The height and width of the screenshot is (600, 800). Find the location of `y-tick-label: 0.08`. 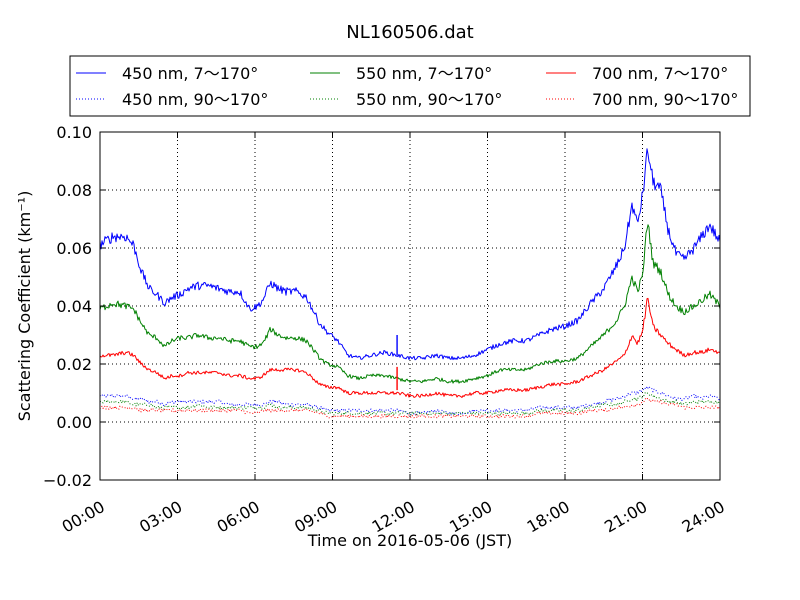

y-tick-label: 0.08 is located at coordinates (74, 190).